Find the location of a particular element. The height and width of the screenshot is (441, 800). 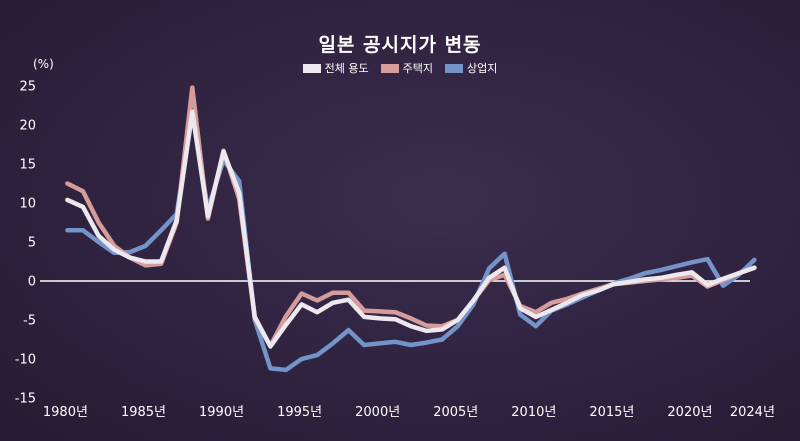

y-tick-label: -5 is located at coordinates (29, 321).